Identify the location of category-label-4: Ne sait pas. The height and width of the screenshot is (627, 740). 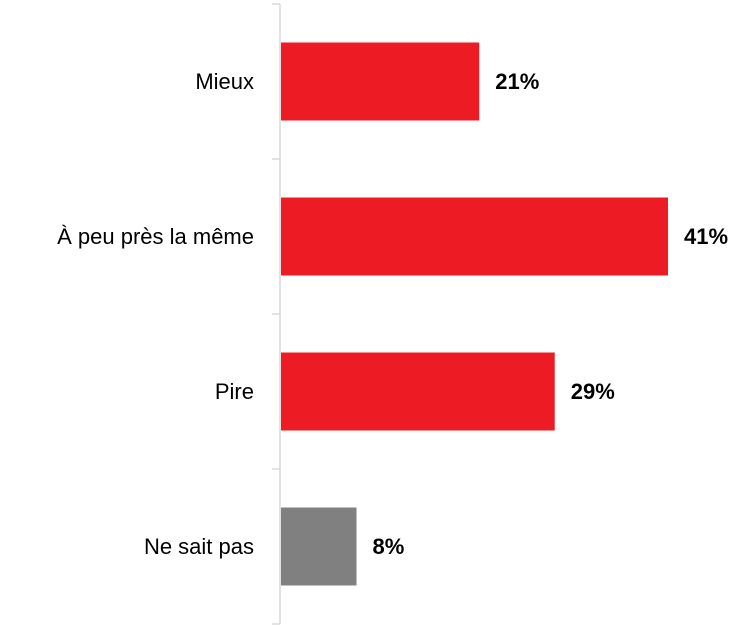
(199, 546).